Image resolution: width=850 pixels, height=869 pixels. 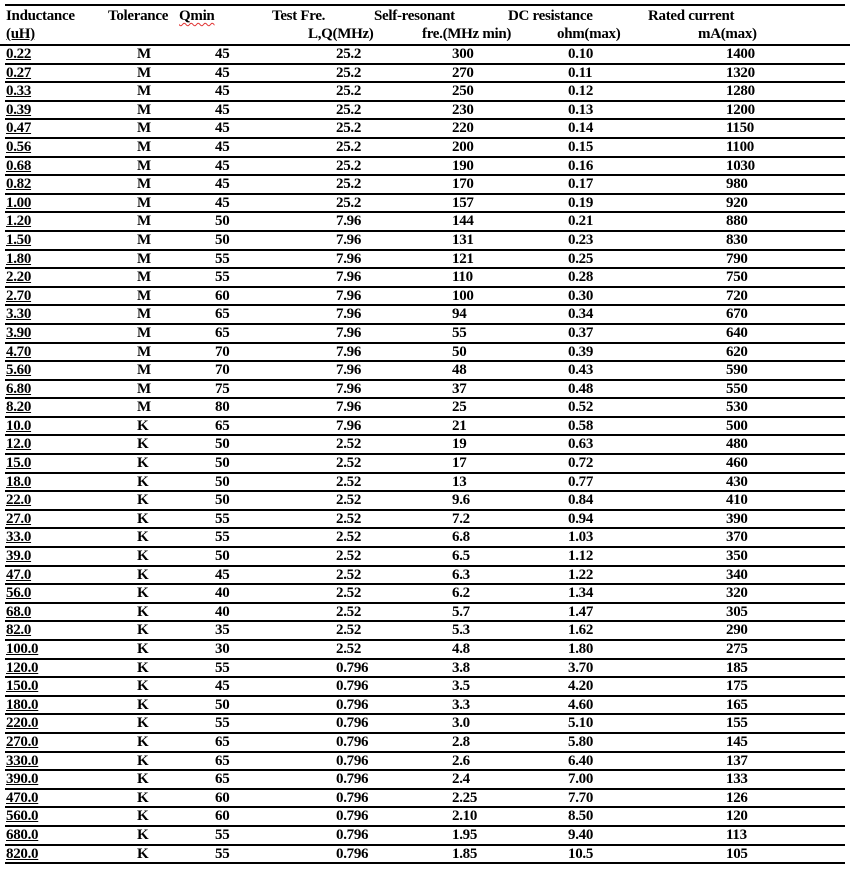 I want to click on table-row: 220.0 K 55 0.796 3.0 5.10 155, so click(x=425, y=724).